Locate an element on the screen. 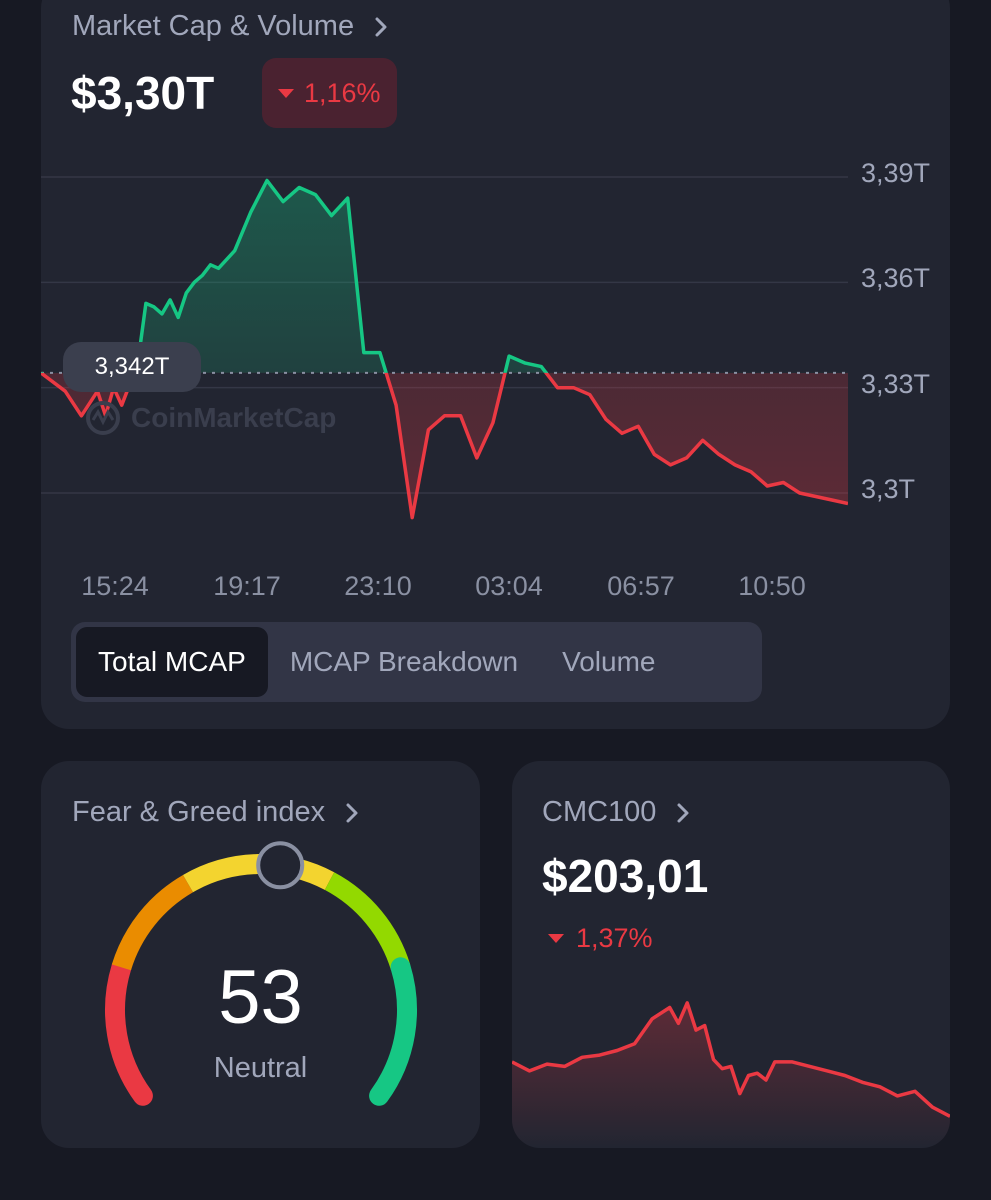  y-axis-label: 3,39T is located at coordinates (896, 173).